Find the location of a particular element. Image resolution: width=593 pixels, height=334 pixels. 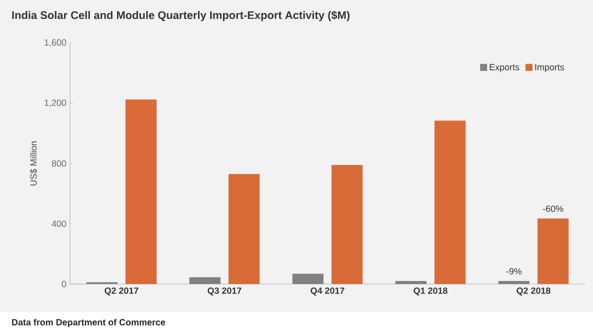

annotation: -9% is located at coordinates (514, 271).